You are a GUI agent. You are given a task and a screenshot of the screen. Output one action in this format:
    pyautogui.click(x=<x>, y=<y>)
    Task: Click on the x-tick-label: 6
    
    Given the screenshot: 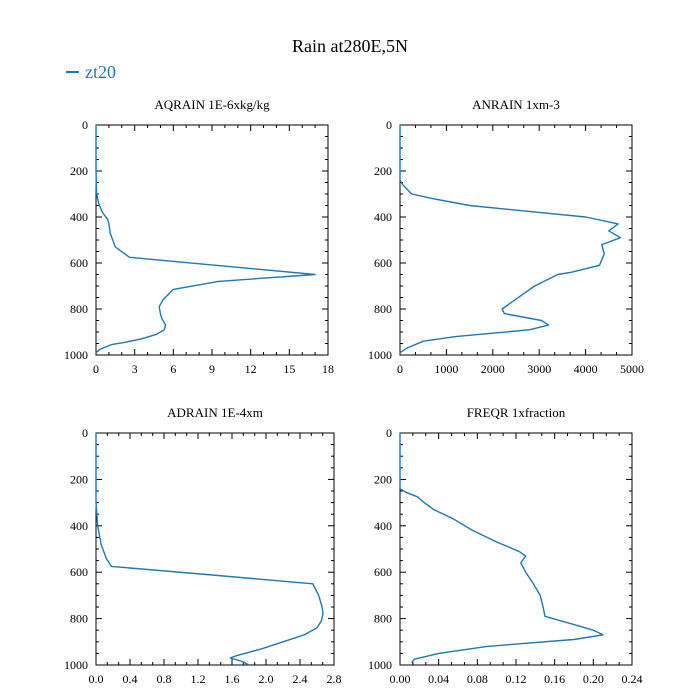 What is the action you would take?
    pyautogui.click(x=173, y=369)
    